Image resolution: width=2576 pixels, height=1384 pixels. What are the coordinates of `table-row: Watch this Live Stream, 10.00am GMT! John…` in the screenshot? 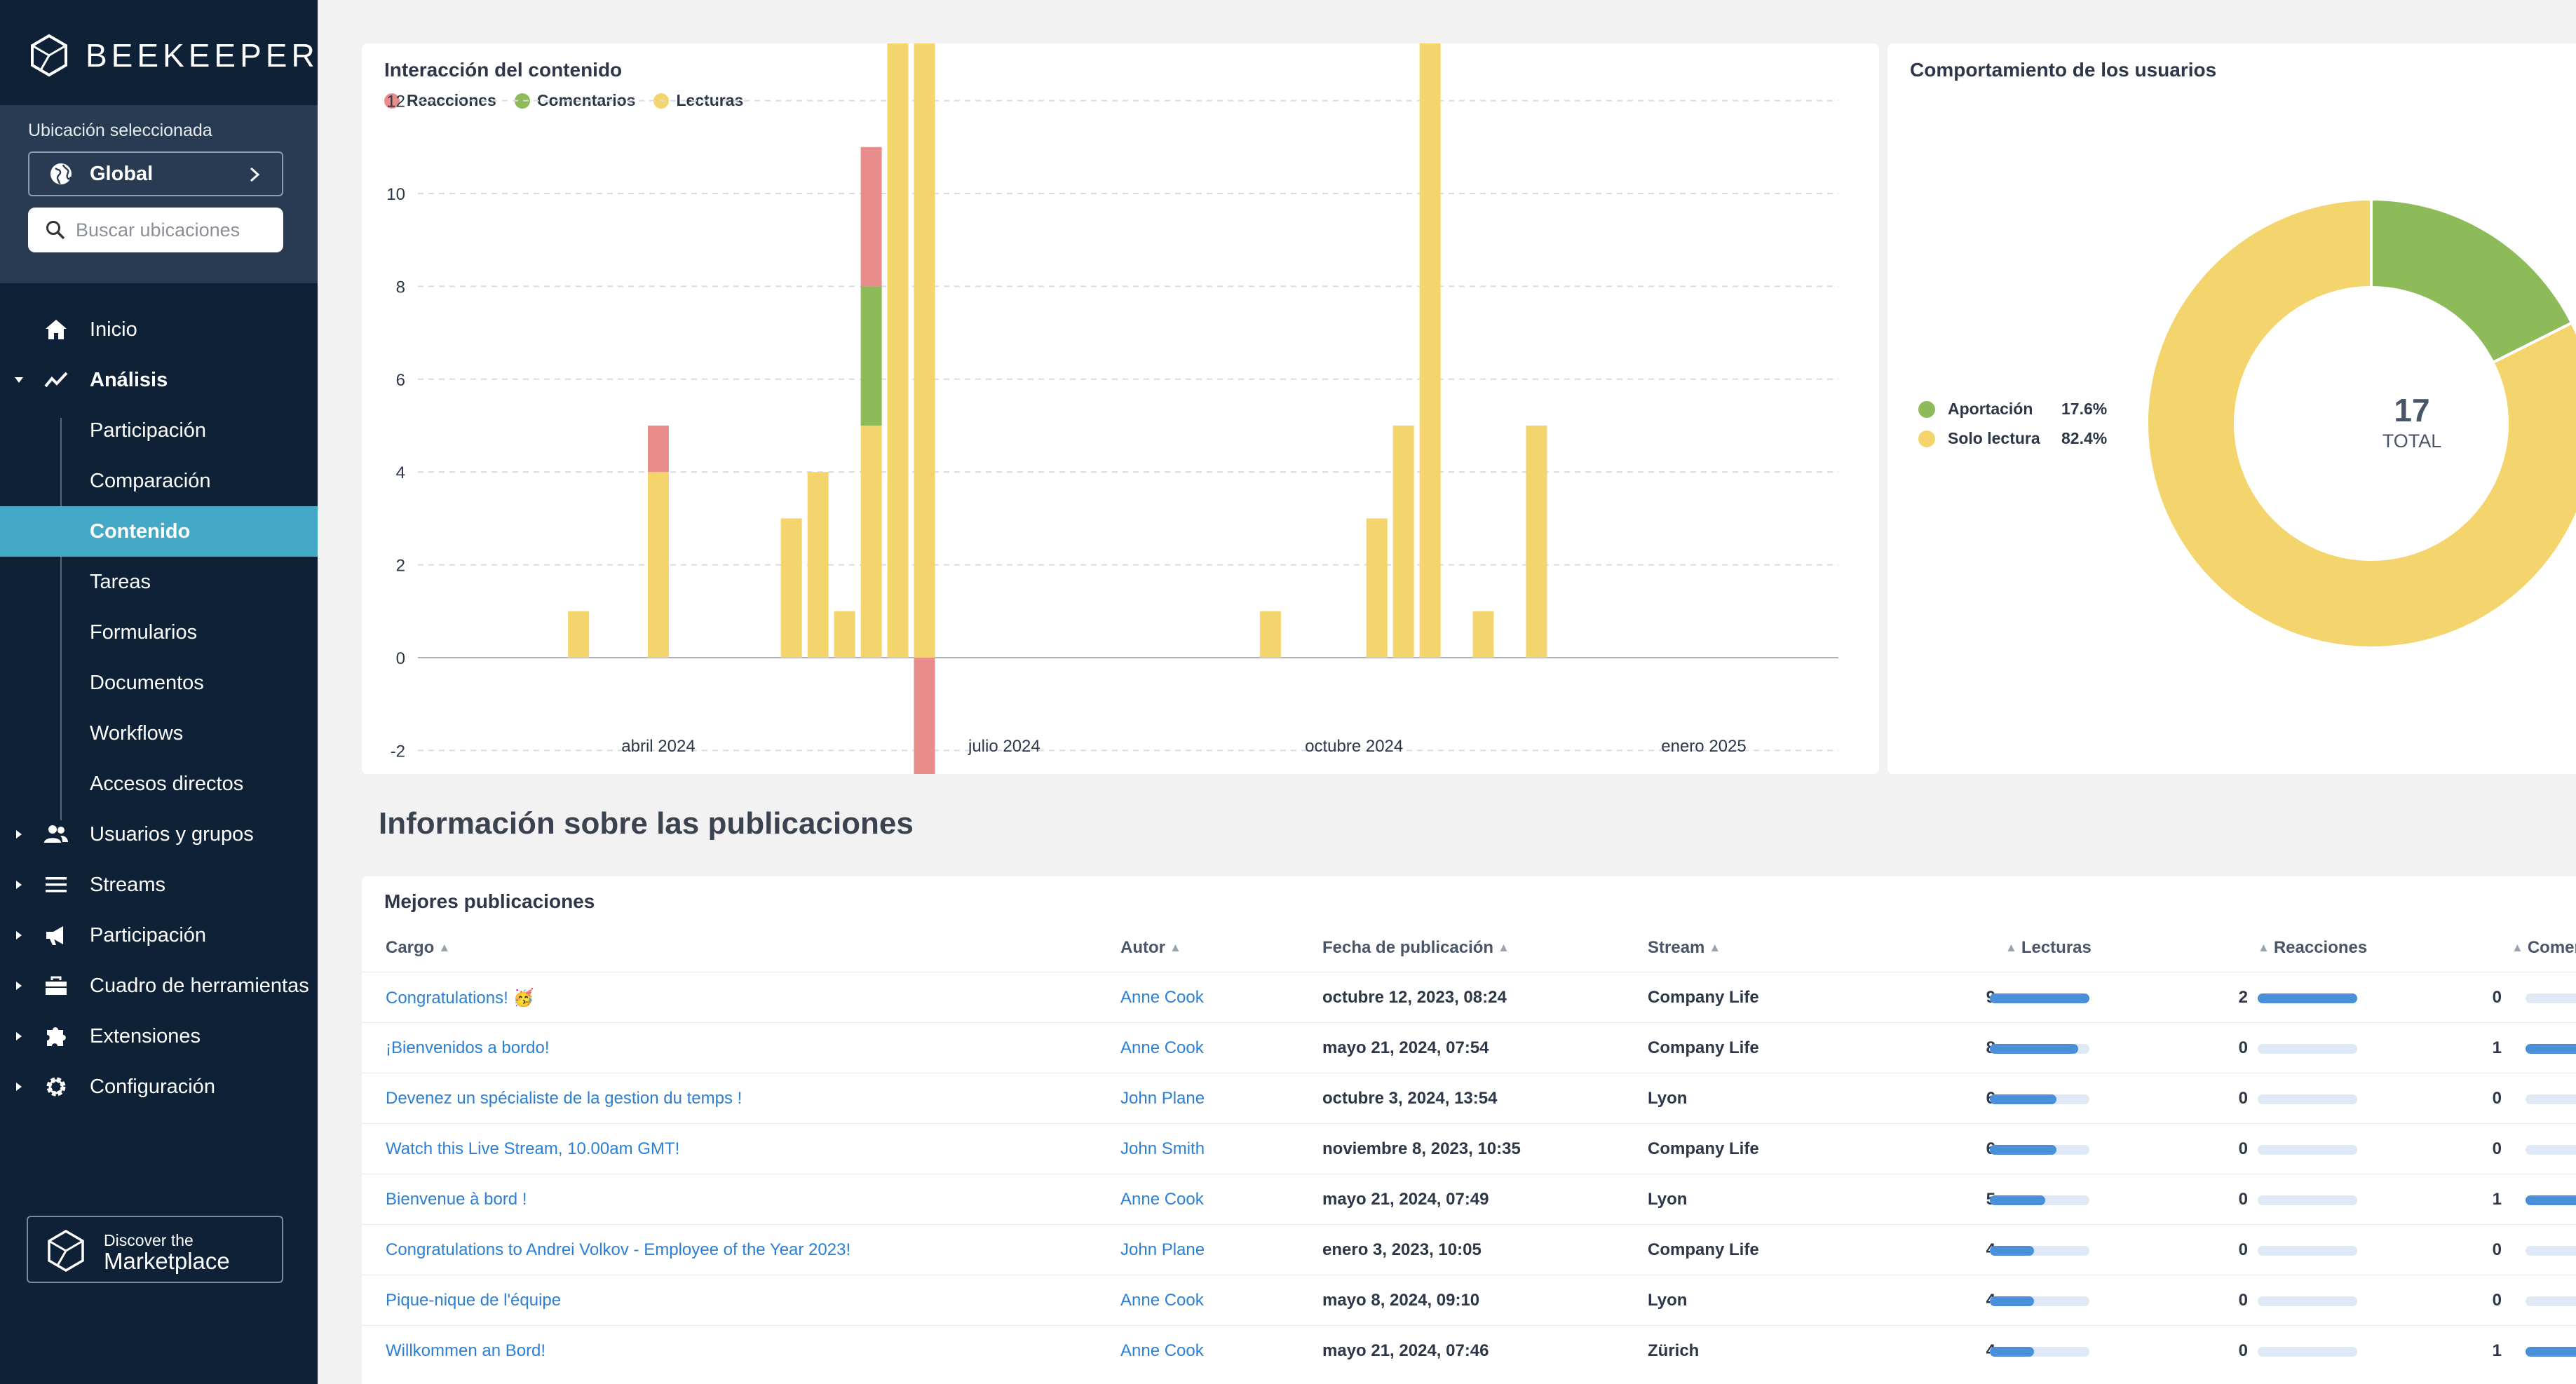 It's located at (1469, 1148).